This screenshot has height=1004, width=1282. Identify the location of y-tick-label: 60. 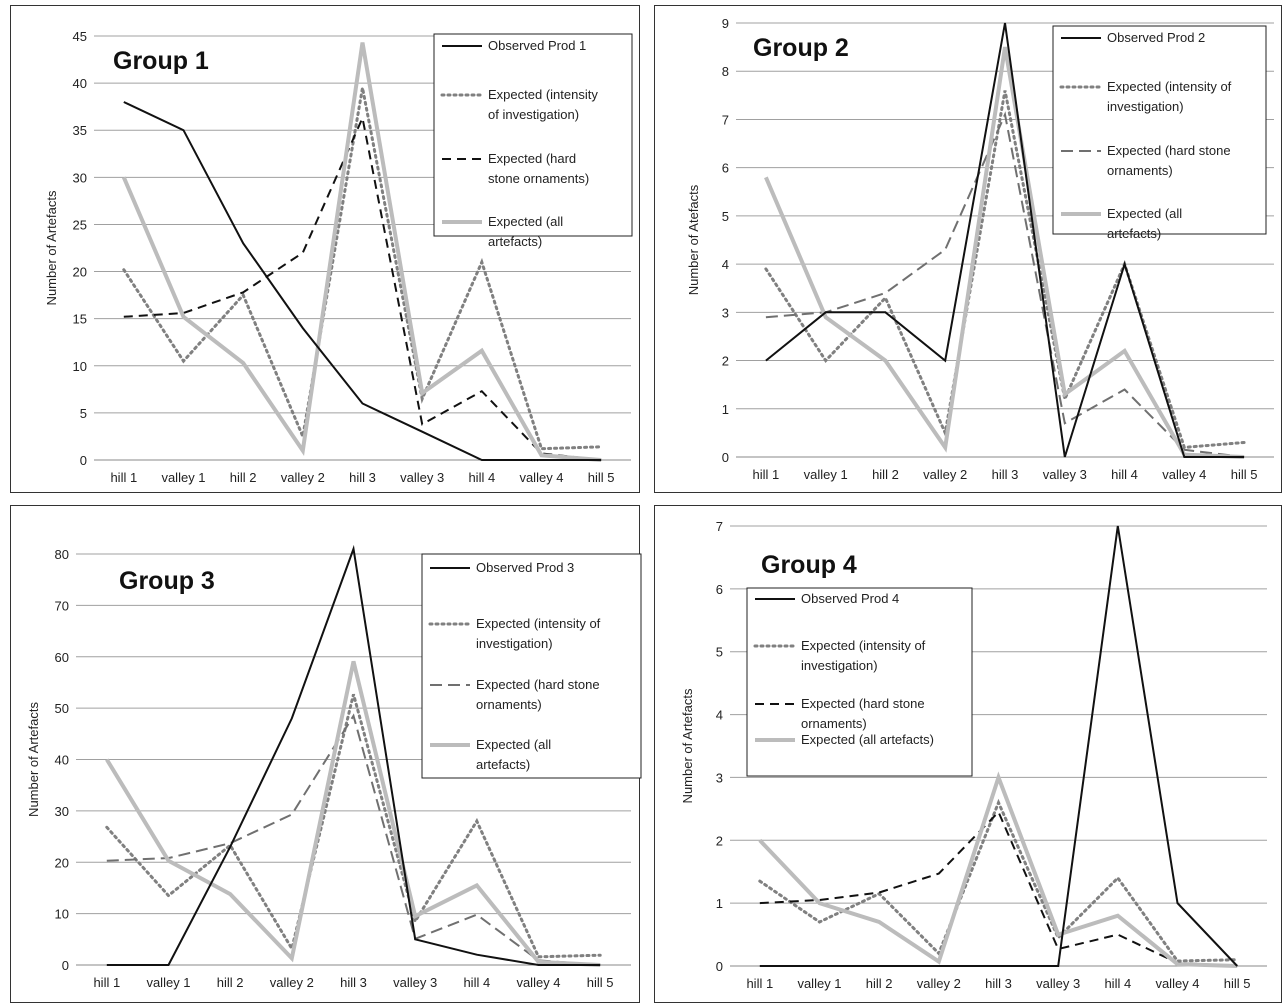
(62, 657).